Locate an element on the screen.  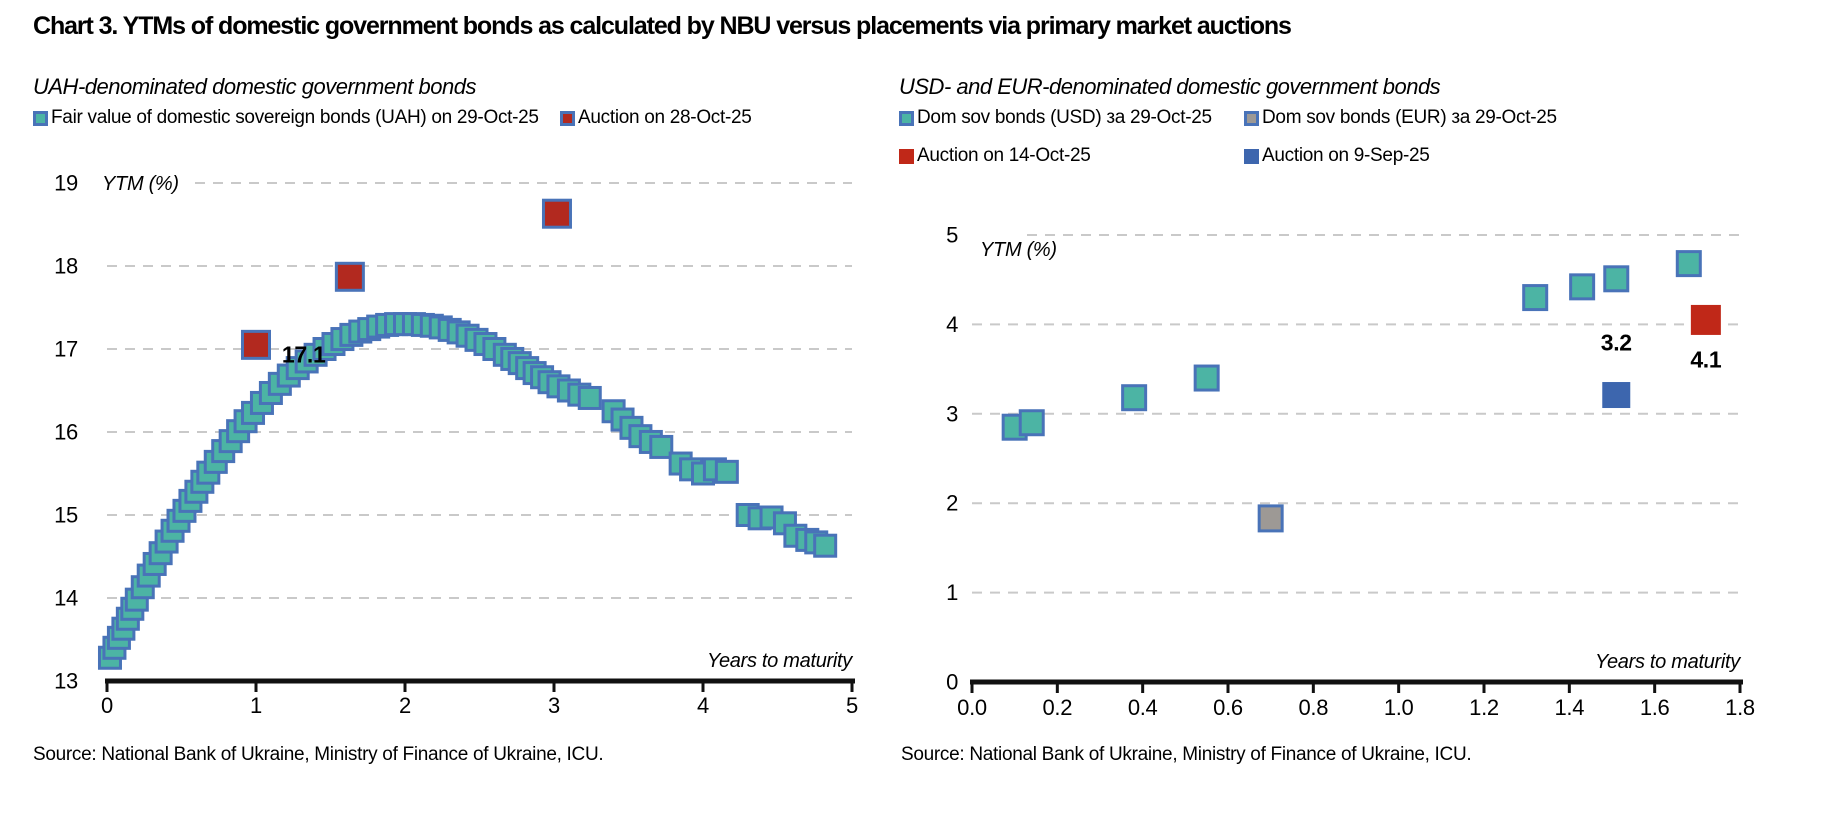
y-tick-label: 16 is located at coordinates (66, 432).